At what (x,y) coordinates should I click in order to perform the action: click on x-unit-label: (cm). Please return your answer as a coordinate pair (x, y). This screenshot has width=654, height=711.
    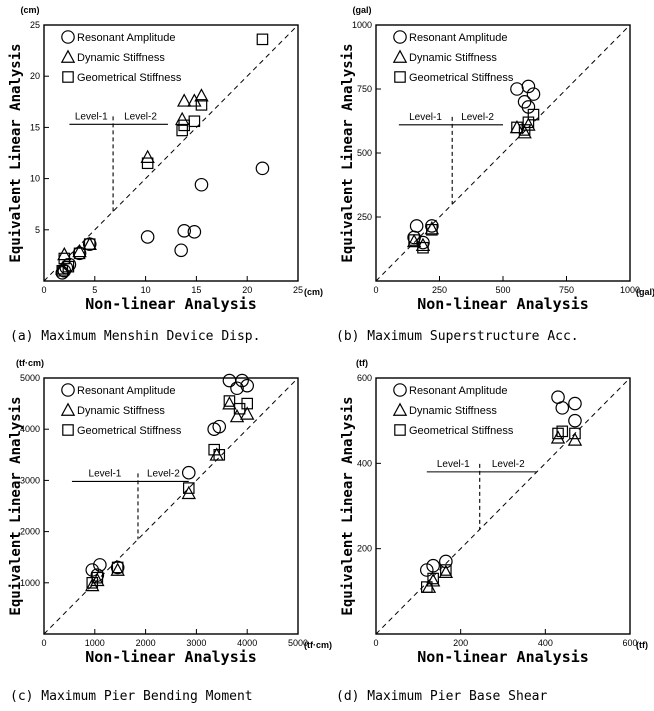
    Looking at the image, I should click on (313, 292).